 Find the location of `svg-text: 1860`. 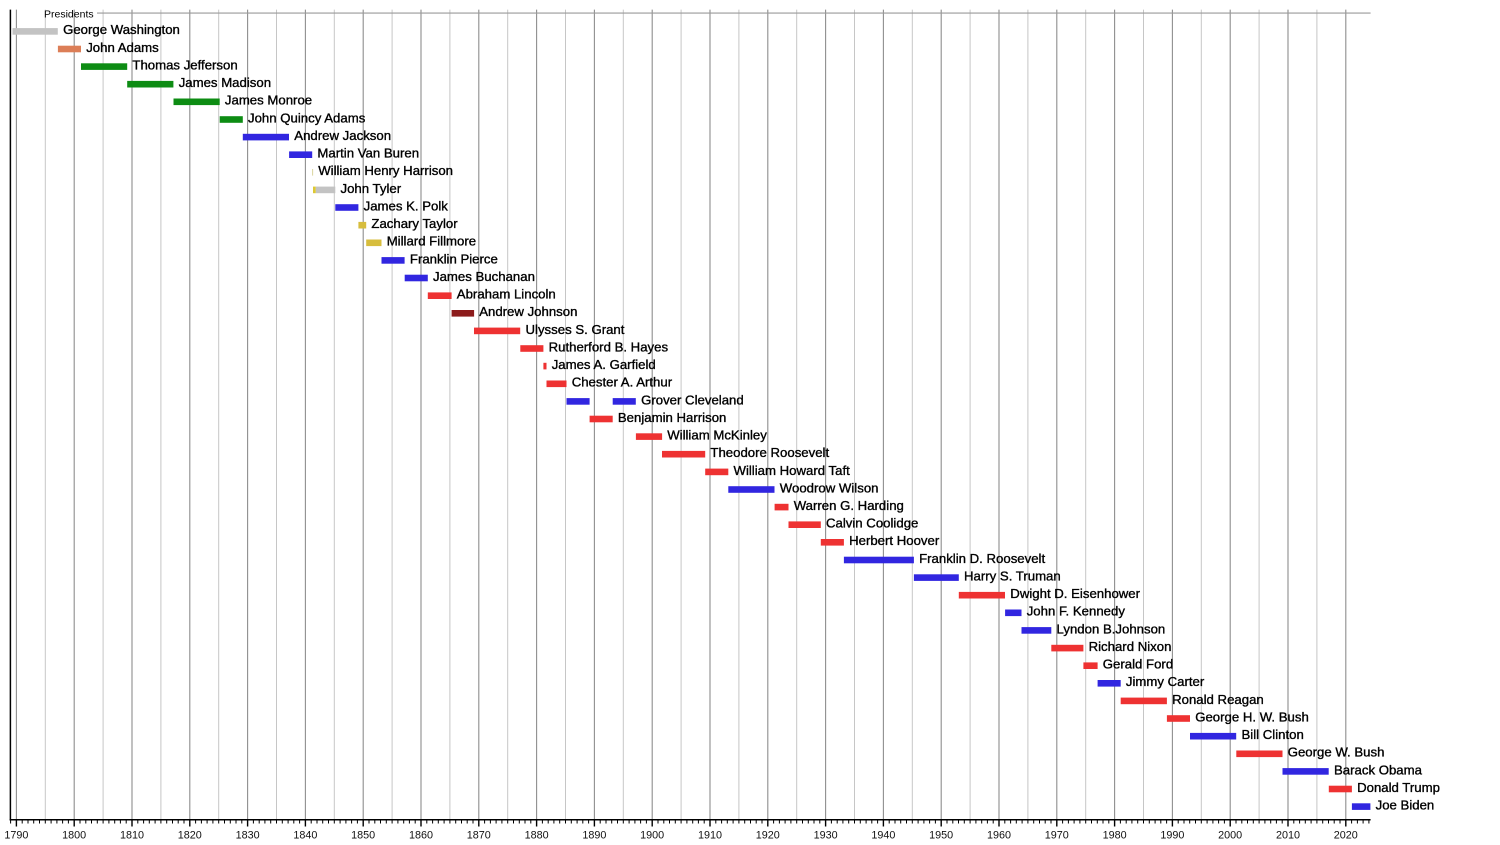

svg-text: 1860 is located at coordinates (421, 834).